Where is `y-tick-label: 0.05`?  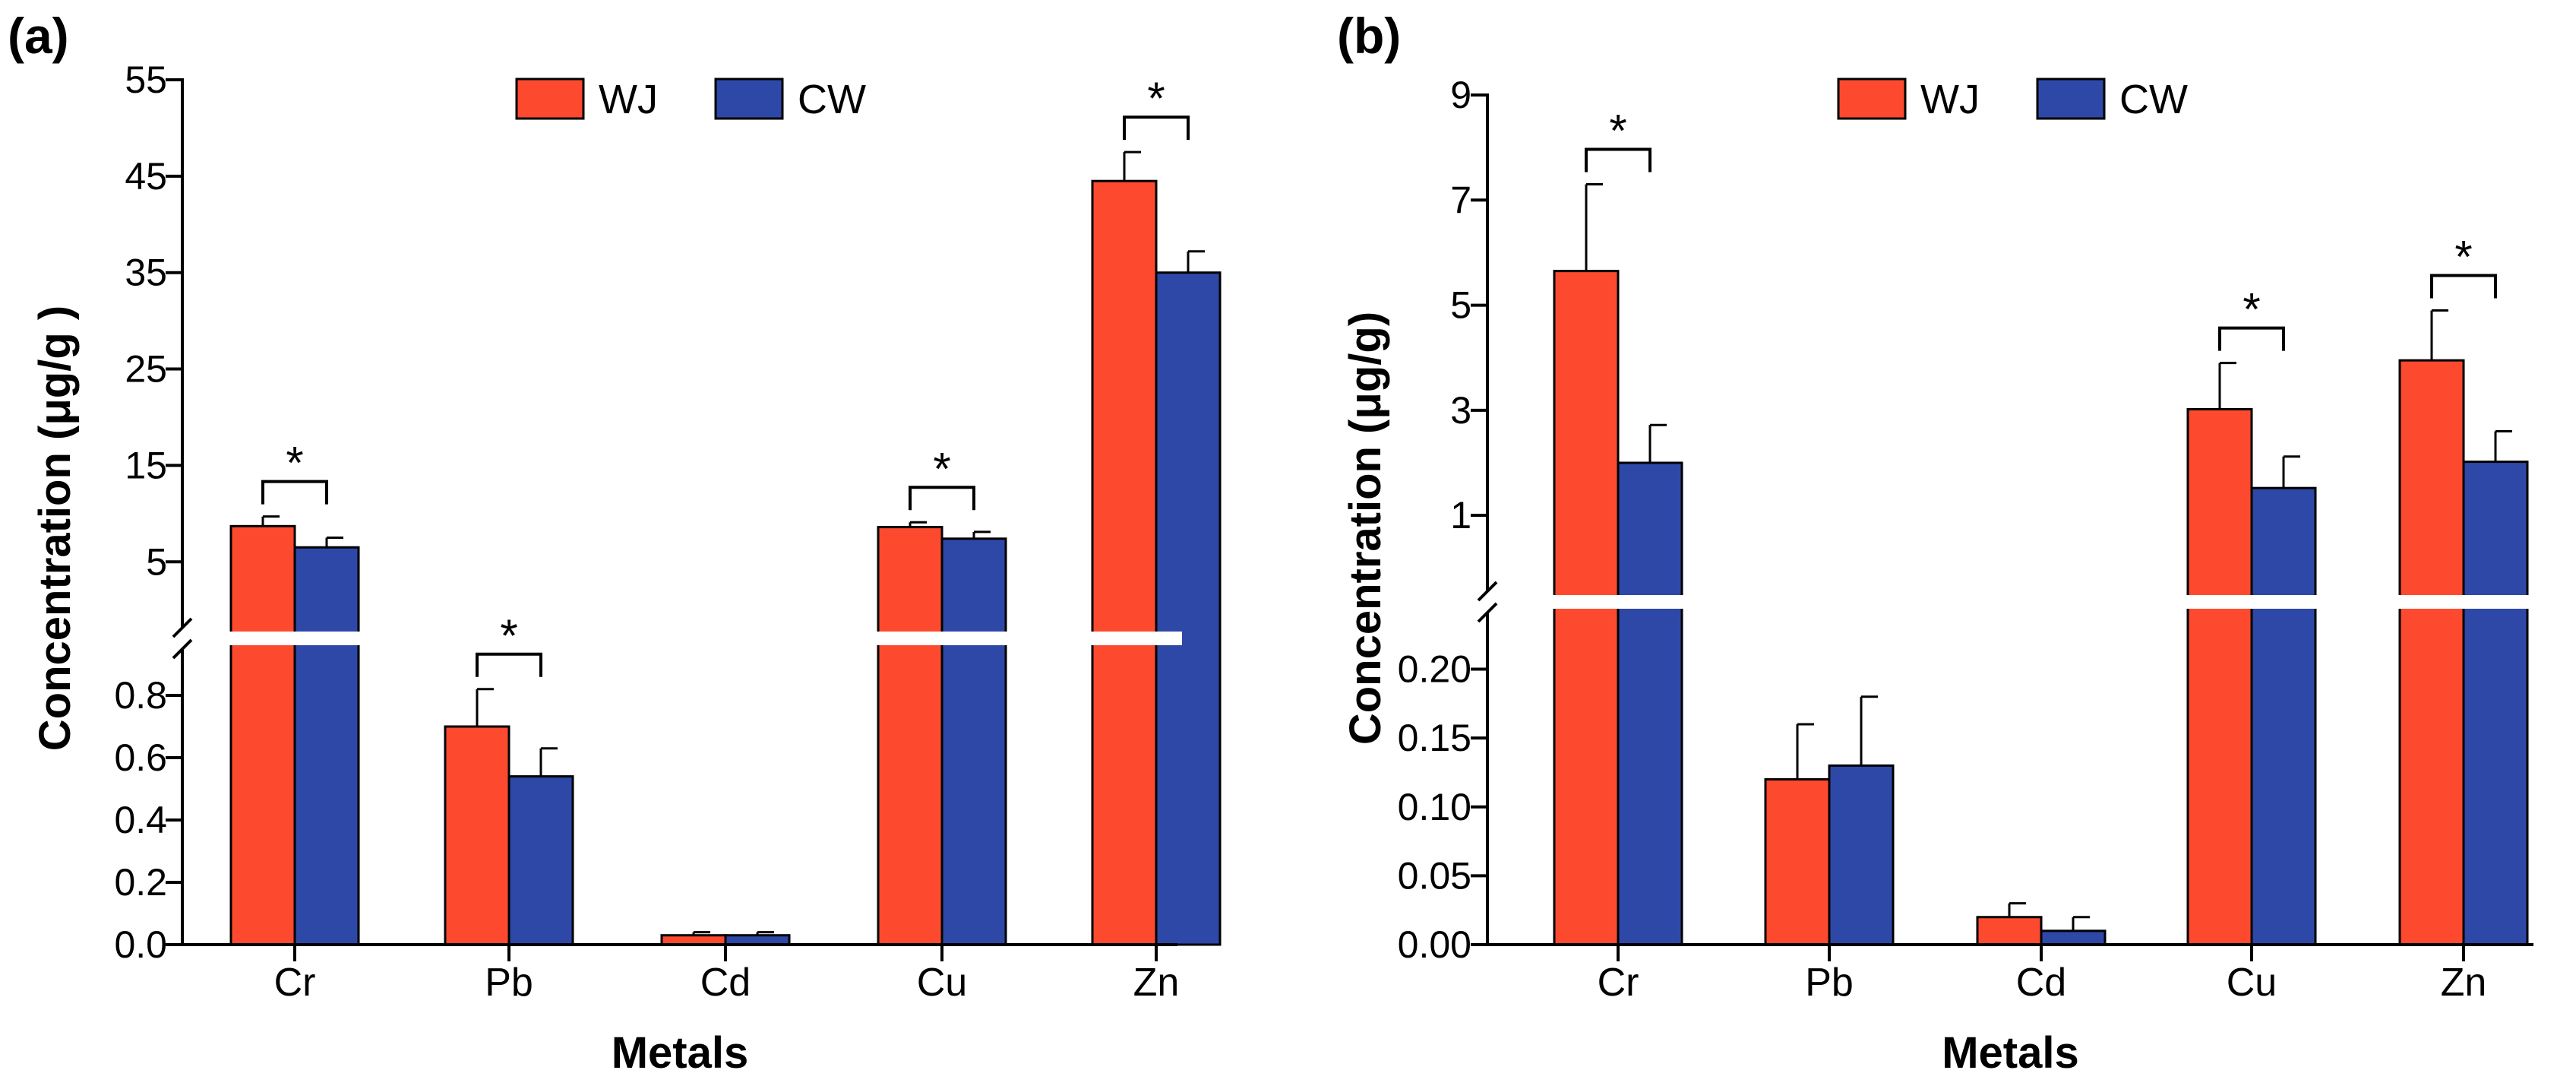 y-tick-label: 0.05 is located at coordinates (1434, 875).